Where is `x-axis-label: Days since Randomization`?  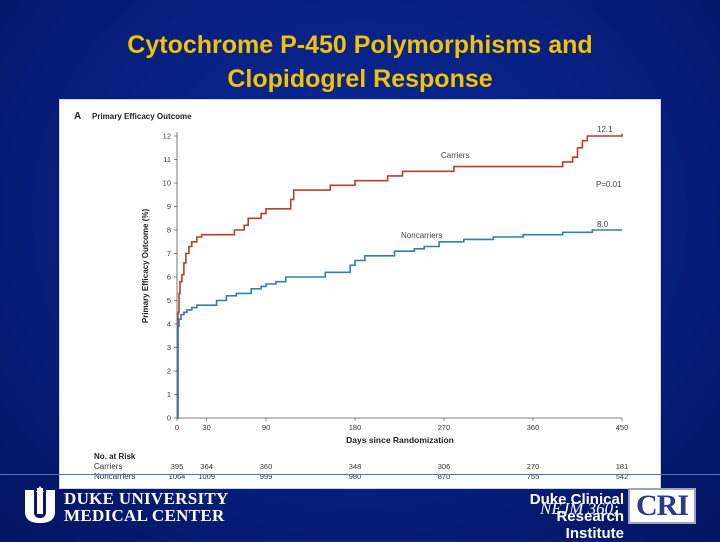 x-axis-label: Days since Randomization is located at coordinates (400, 440).